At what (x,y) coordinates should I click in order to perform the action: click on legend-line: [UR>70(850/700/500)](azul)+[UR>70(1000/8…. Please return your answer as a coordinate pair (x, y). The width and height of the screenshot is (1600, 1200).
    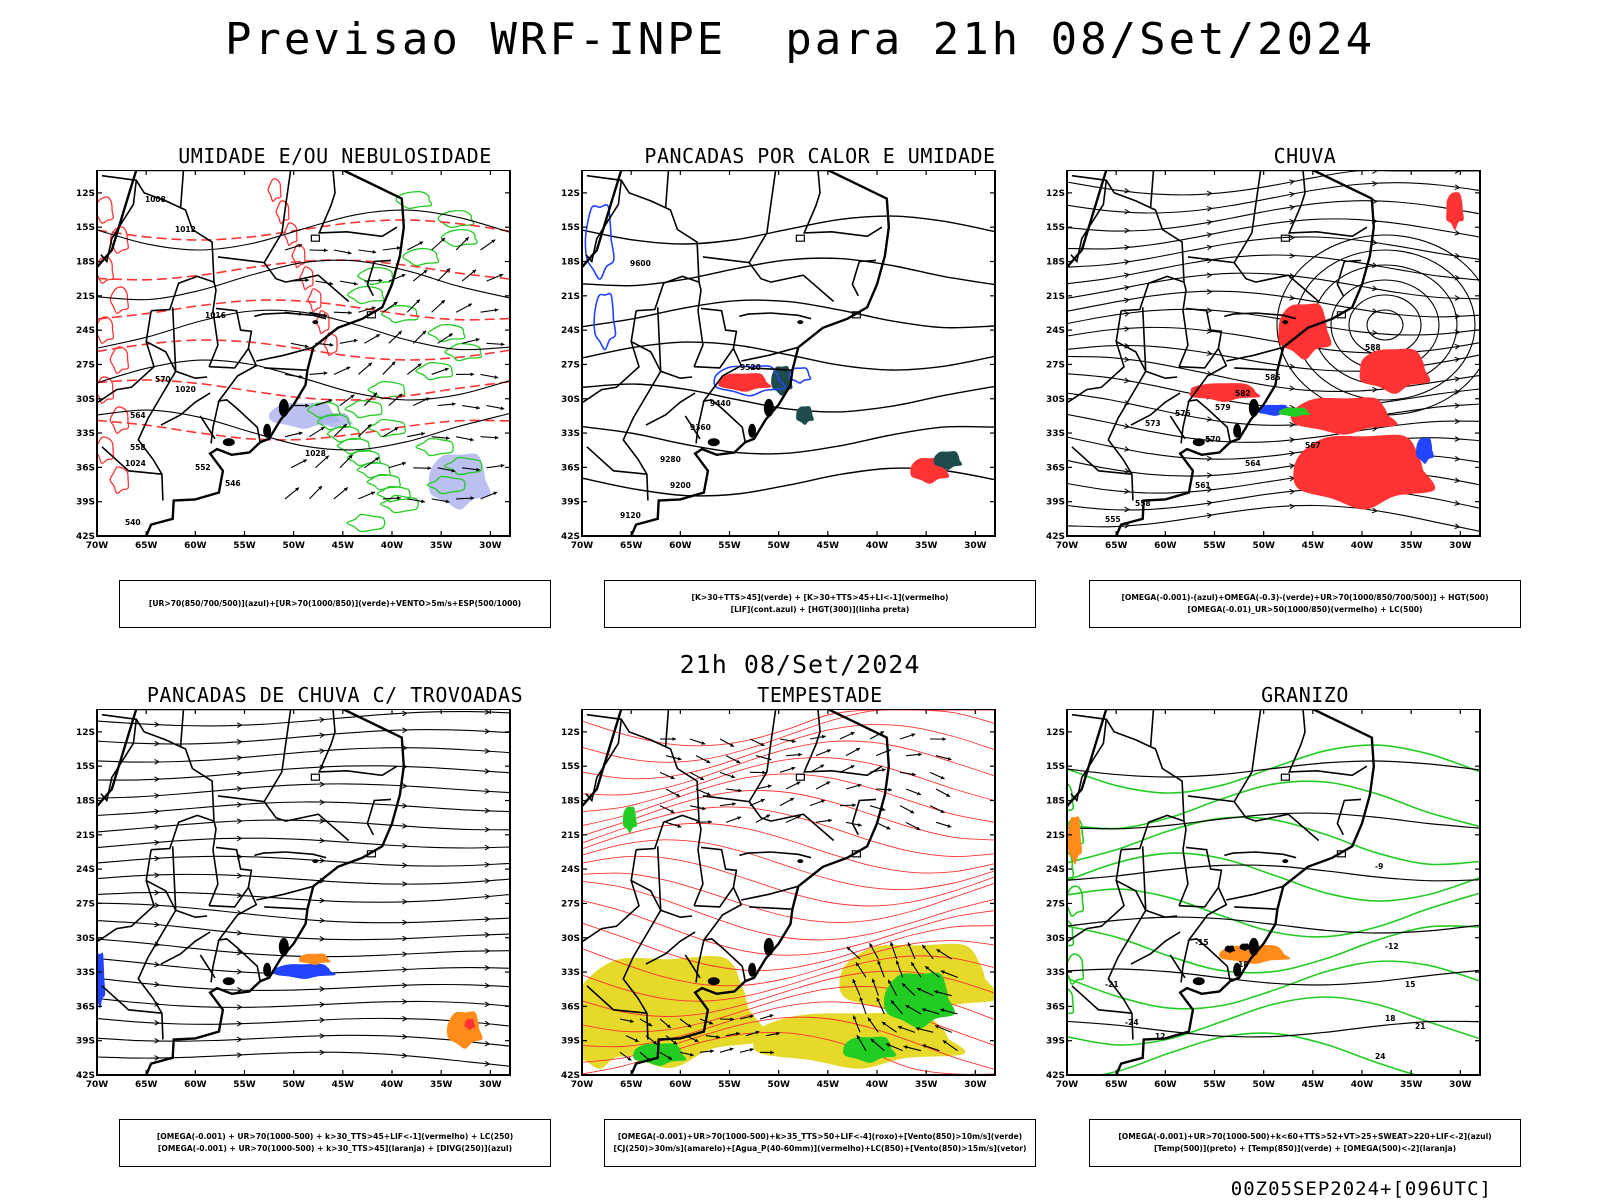
    Looking at the image, I should click on (335, 603).